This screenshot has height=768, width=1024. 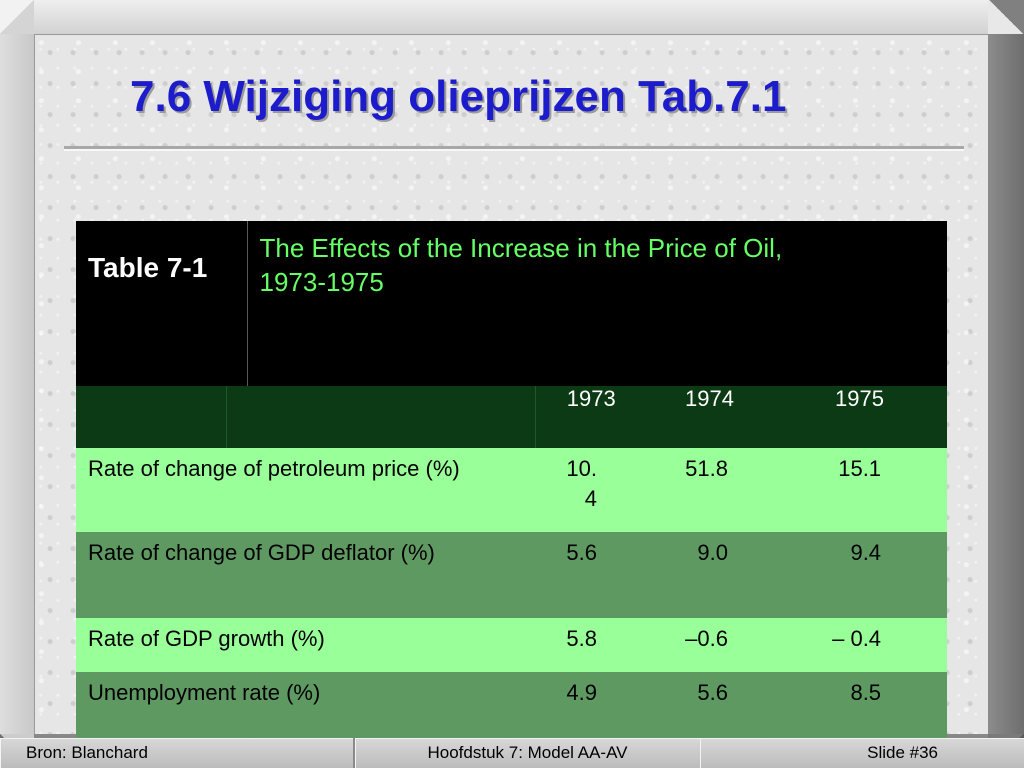 I want to click on value-cell: 10. 4, so click(x=591, y=490).